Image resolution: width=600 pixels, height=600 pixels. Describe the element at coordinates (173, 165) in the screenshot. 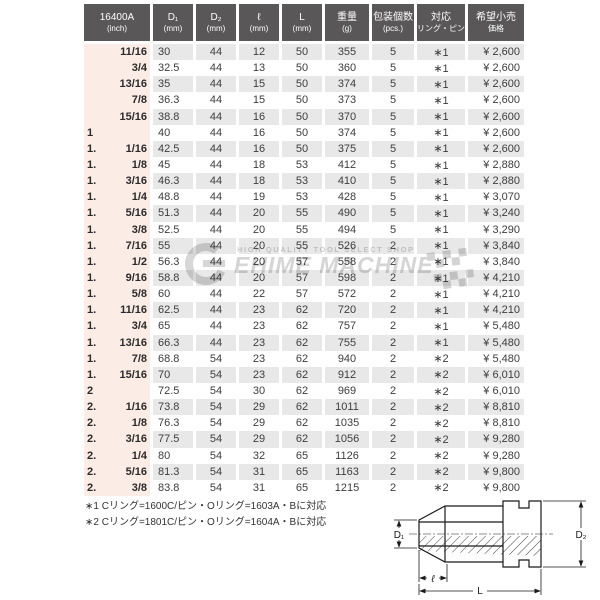

I see `cell-d1: 45` at that location.